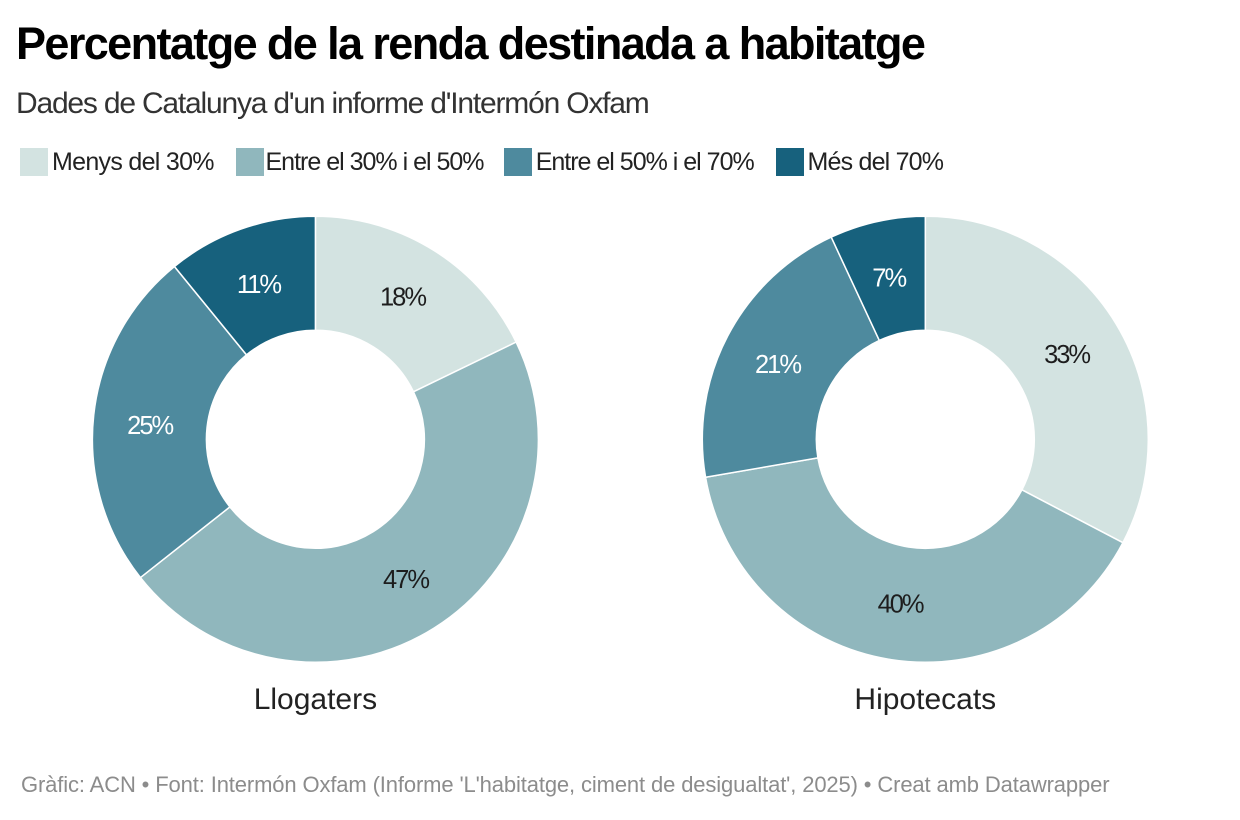  I want to click on svg-text: 11%, so click(259, 285).